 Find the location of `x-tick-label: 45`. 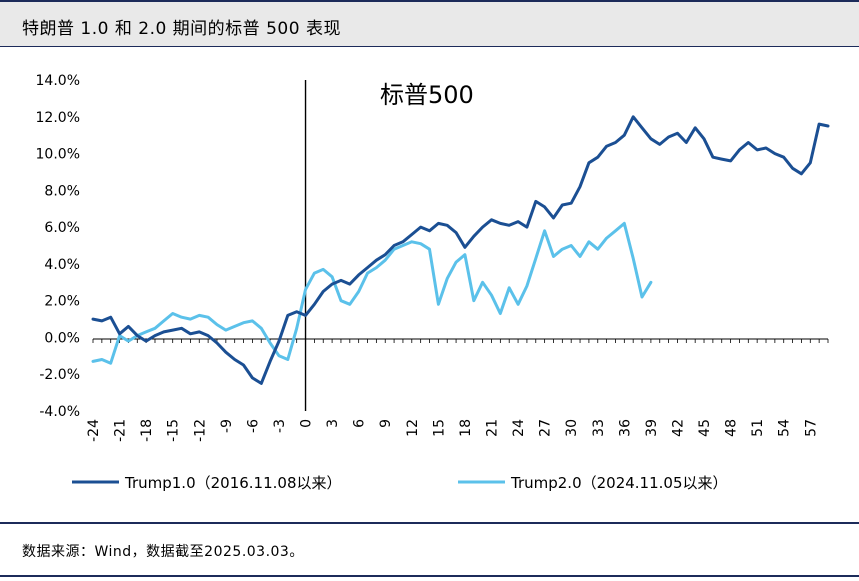

x-tick-label: 45 is located at coordinates (705, 428).